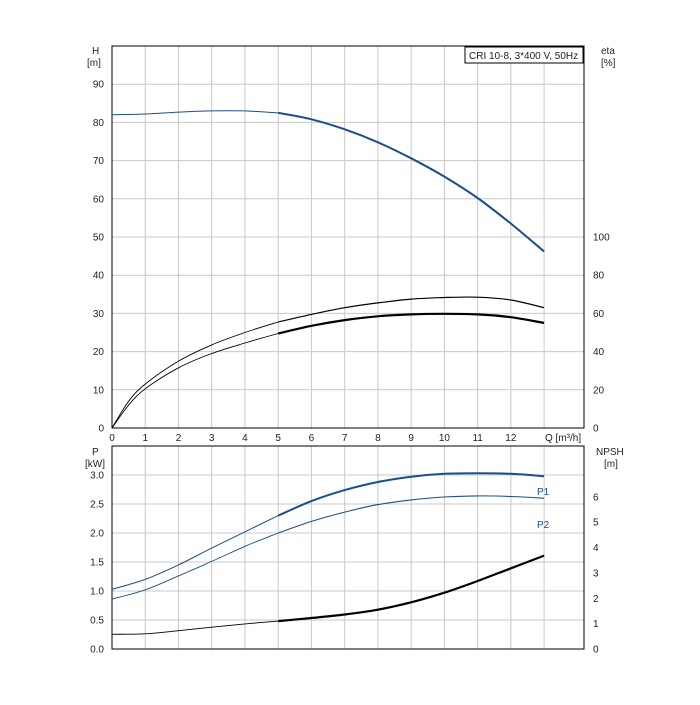 The height and width of the screenshot is (705, 700). What do you see at coordinates (345, 438) in the screenshot?
I see `x-tick-label: 7` at bounding box center [345, 438].